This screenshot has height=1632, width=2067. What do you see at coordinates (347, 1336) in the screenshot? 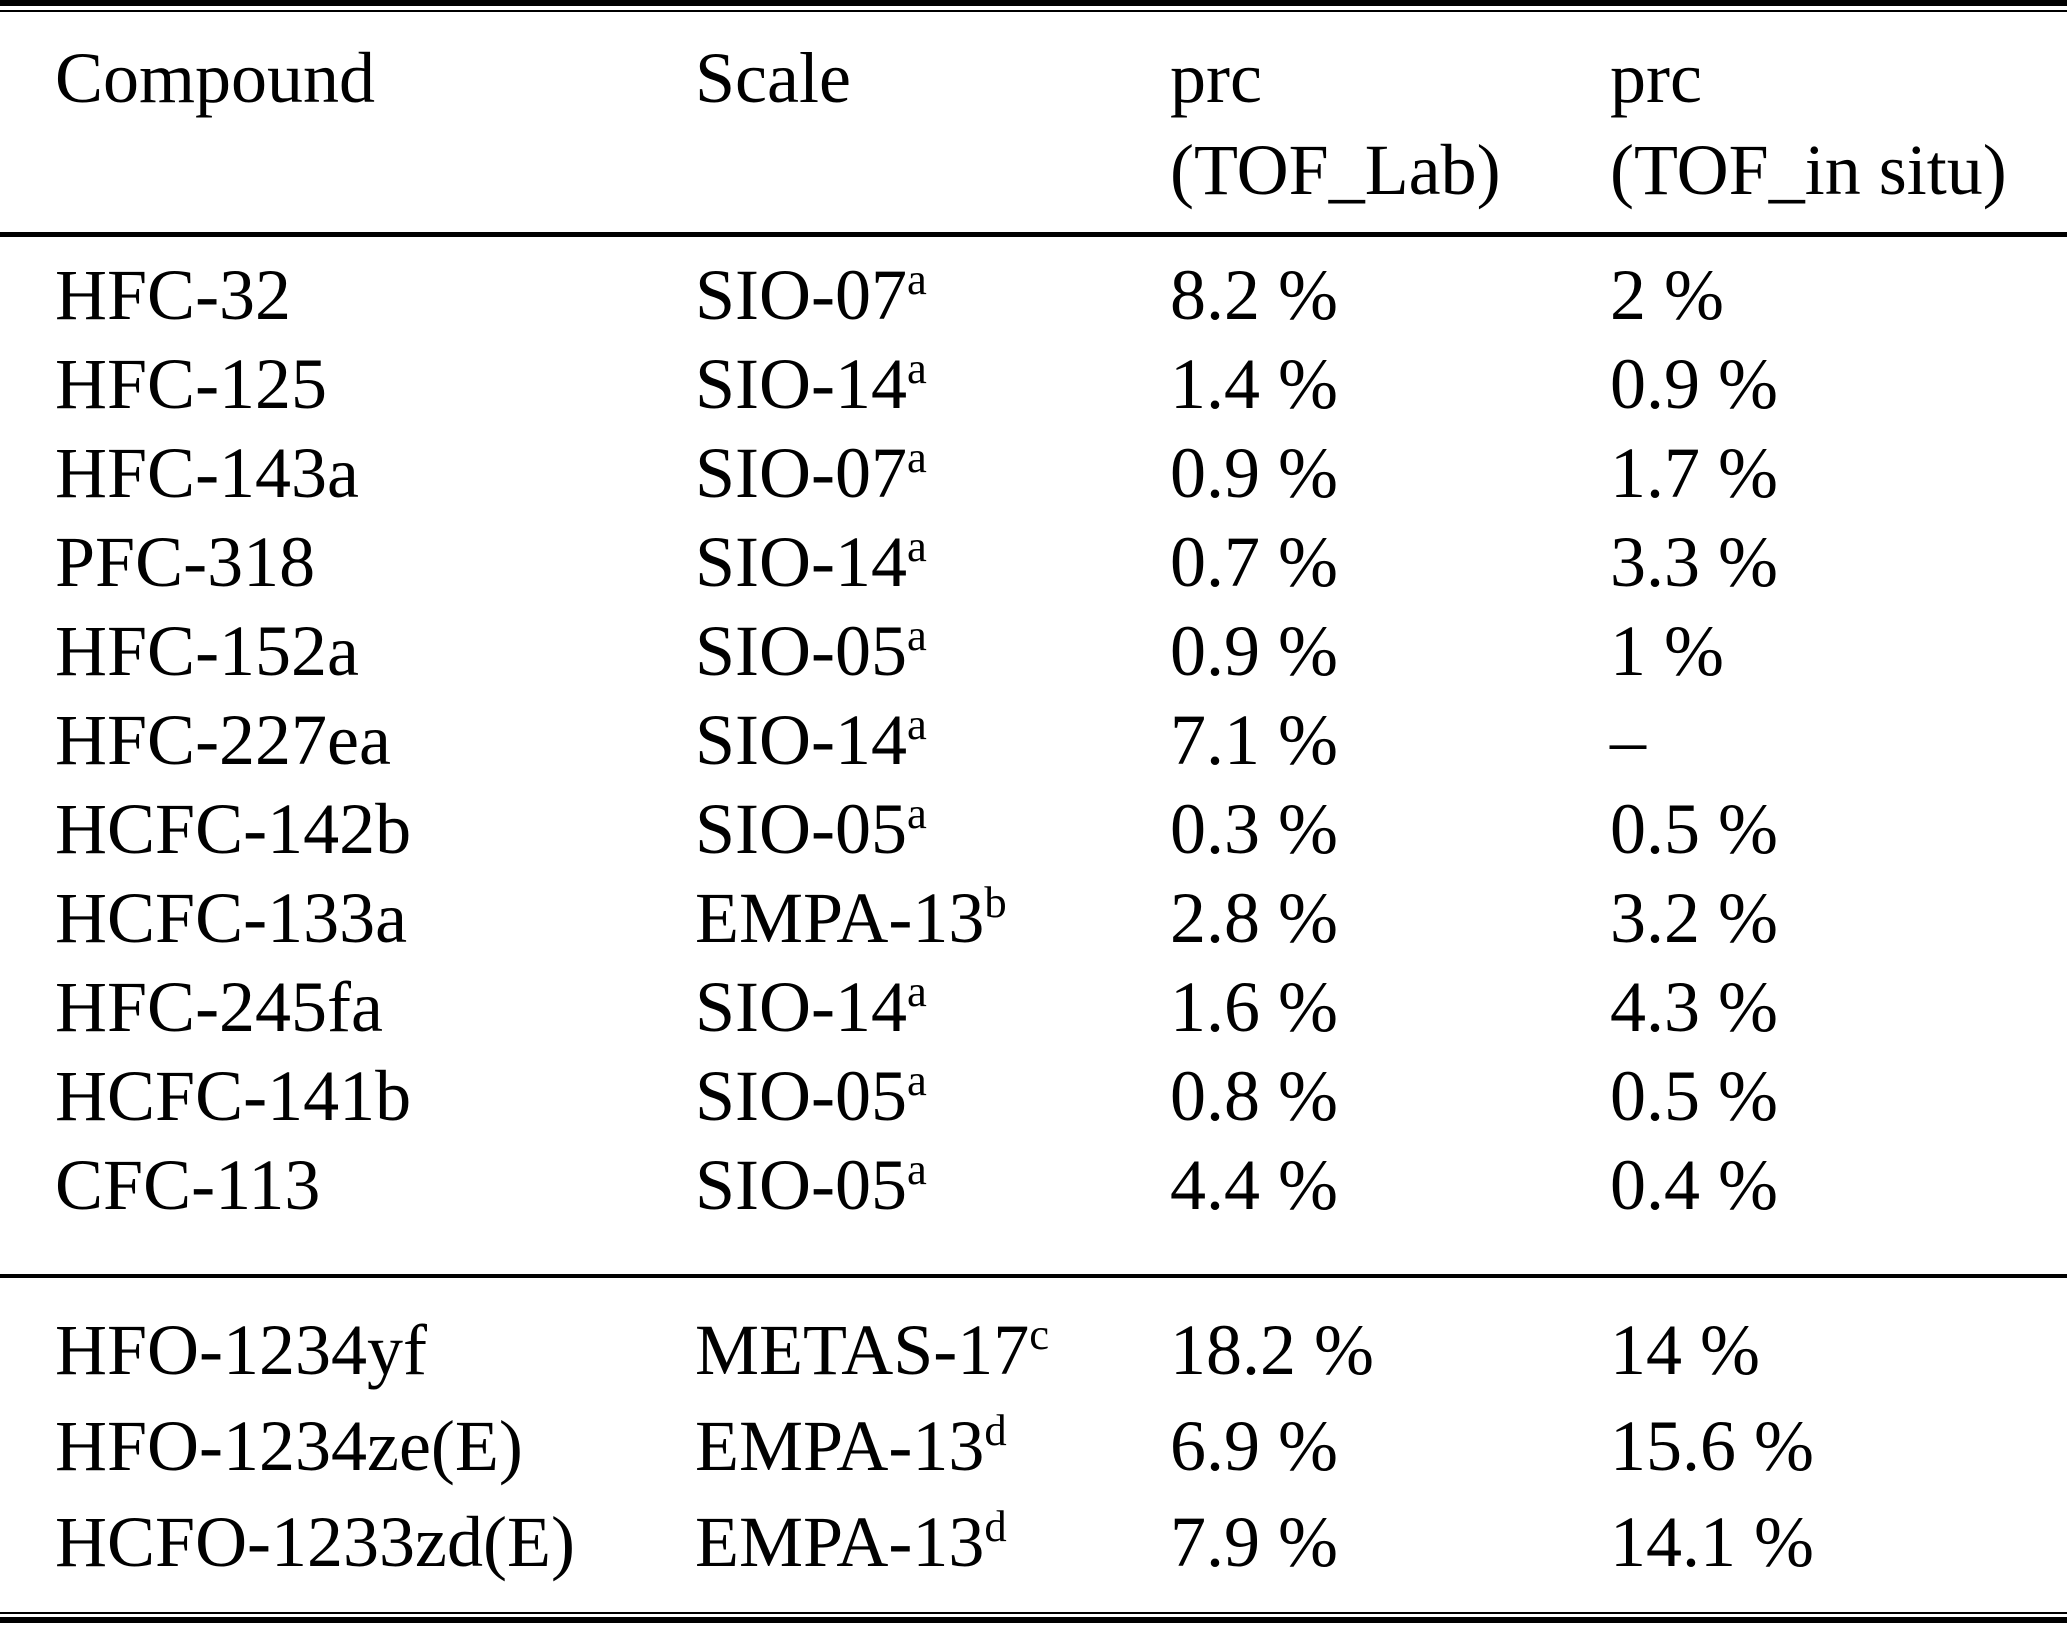
I see `compound-cell: HFO-1234yf` at bounding box center [347, 1336].